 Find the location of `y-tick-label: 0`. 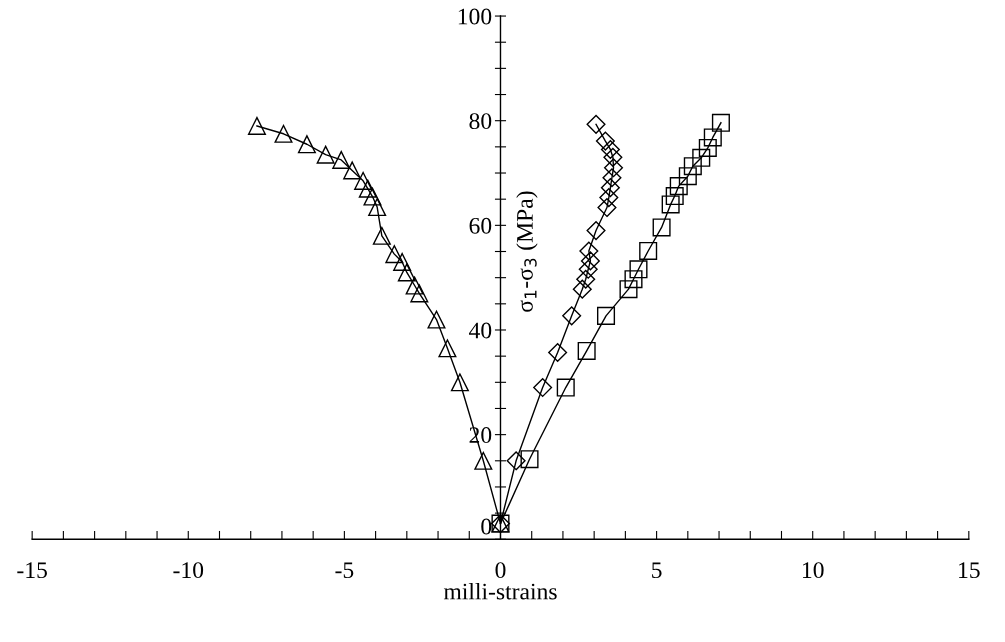

y-tick-label: 0 is located at coordinates (486, 526).